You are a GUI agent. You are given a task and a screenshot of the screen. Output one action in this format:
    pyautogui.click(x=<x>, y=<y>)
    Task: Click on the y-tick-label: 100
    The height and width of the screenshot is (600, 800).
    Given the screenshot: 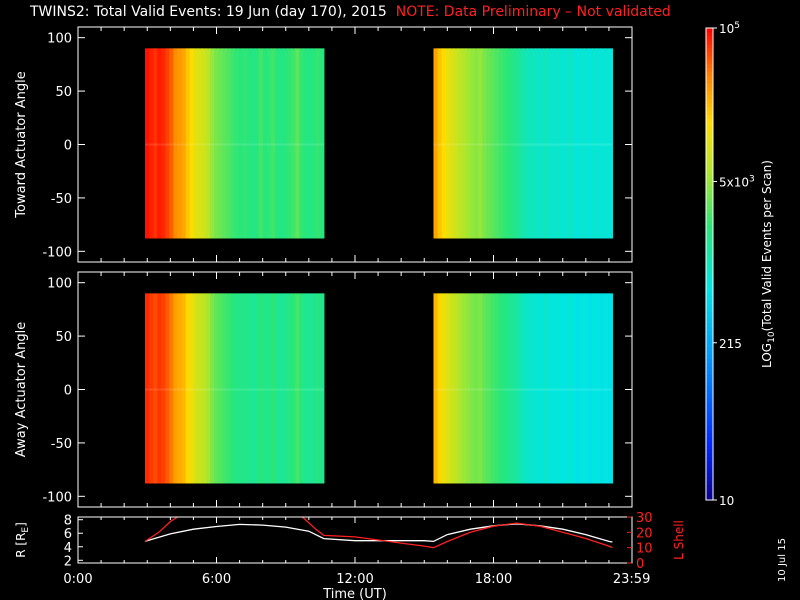 What is the action you would take?
    pyautogui.click(x=59, y=39)
    